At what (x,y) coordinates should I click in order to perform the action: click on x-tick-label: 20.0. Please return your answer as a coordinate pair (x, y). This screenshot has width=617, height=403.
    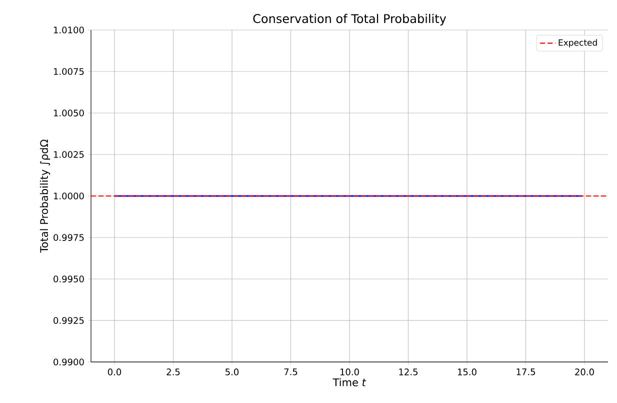
    Looking at the image, I should click on (584, 372).